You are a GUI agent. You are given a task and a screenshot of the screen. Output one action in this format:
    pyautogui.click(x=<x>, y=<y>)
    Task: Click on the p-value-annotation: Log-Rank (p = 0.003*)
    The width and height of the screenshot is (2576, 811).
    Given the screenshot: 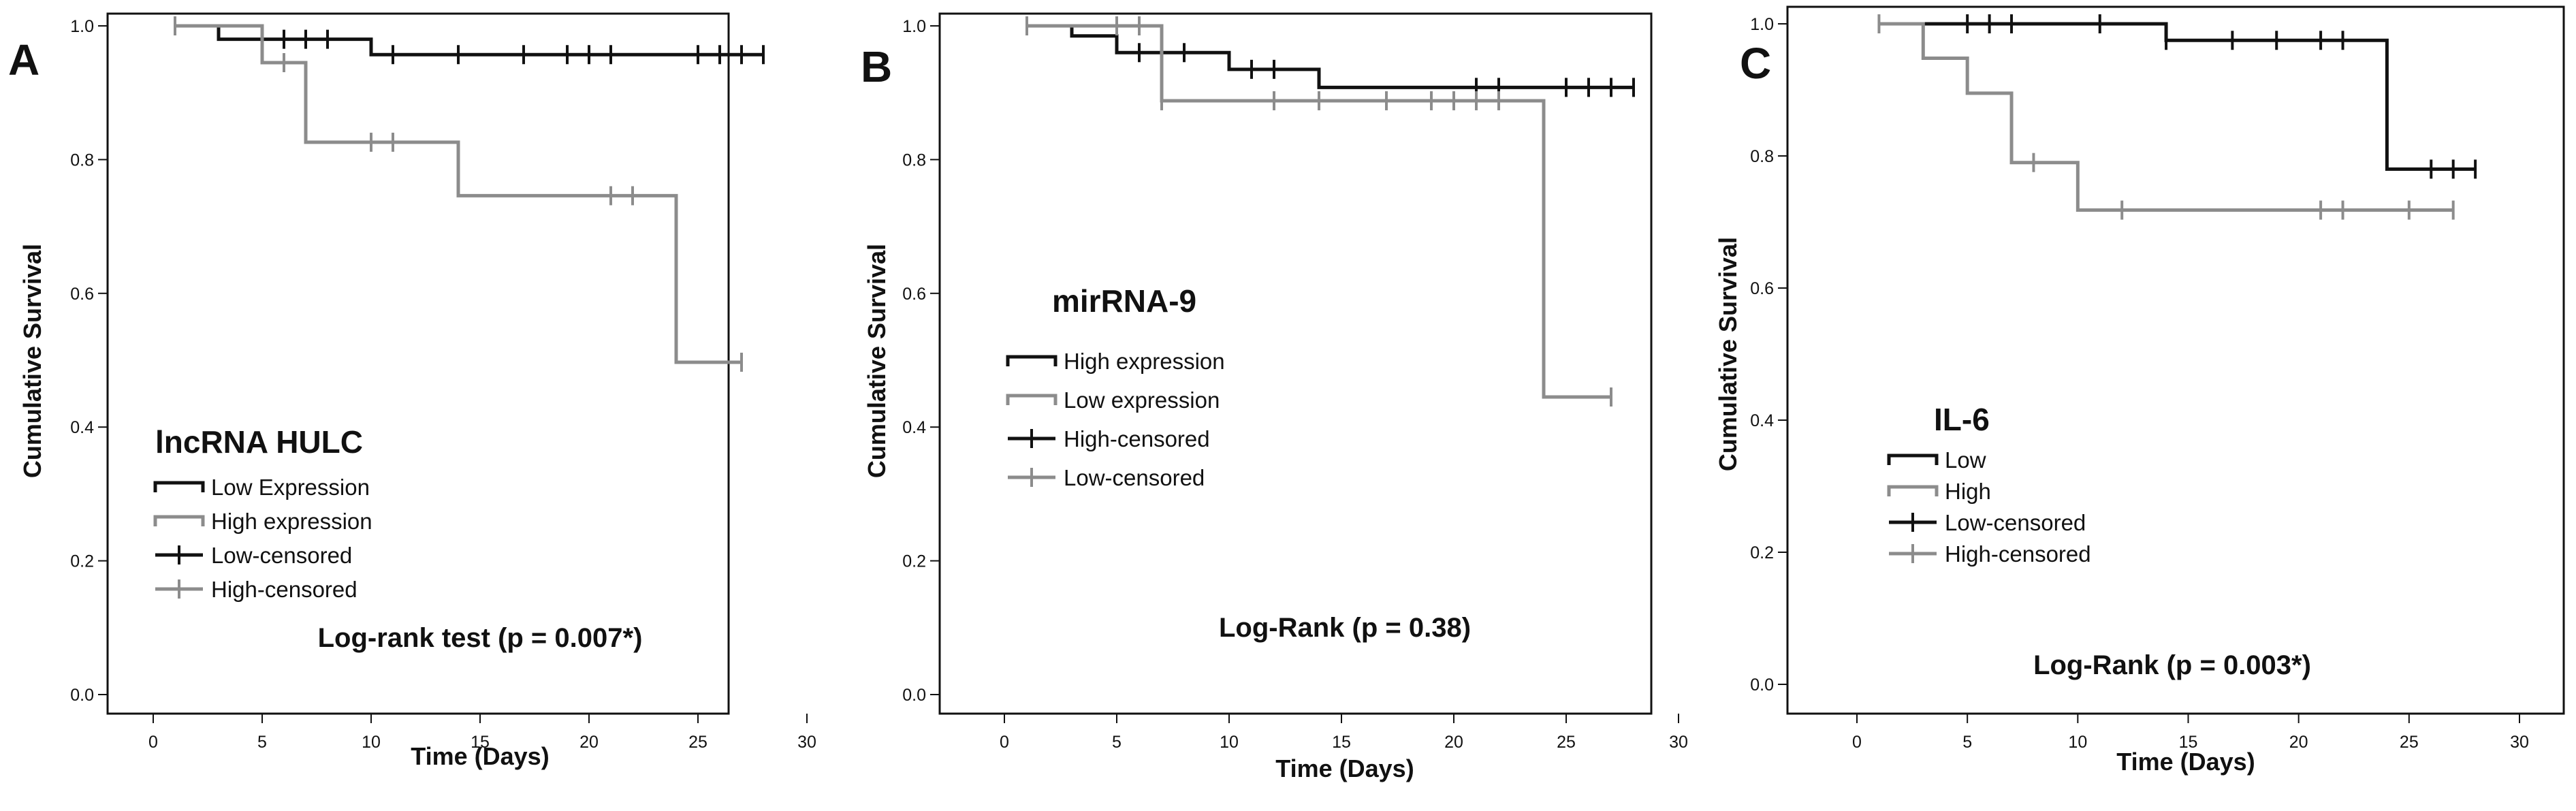 What is the action you would take?
    pyautogui.click(x=2172, y=665)
    